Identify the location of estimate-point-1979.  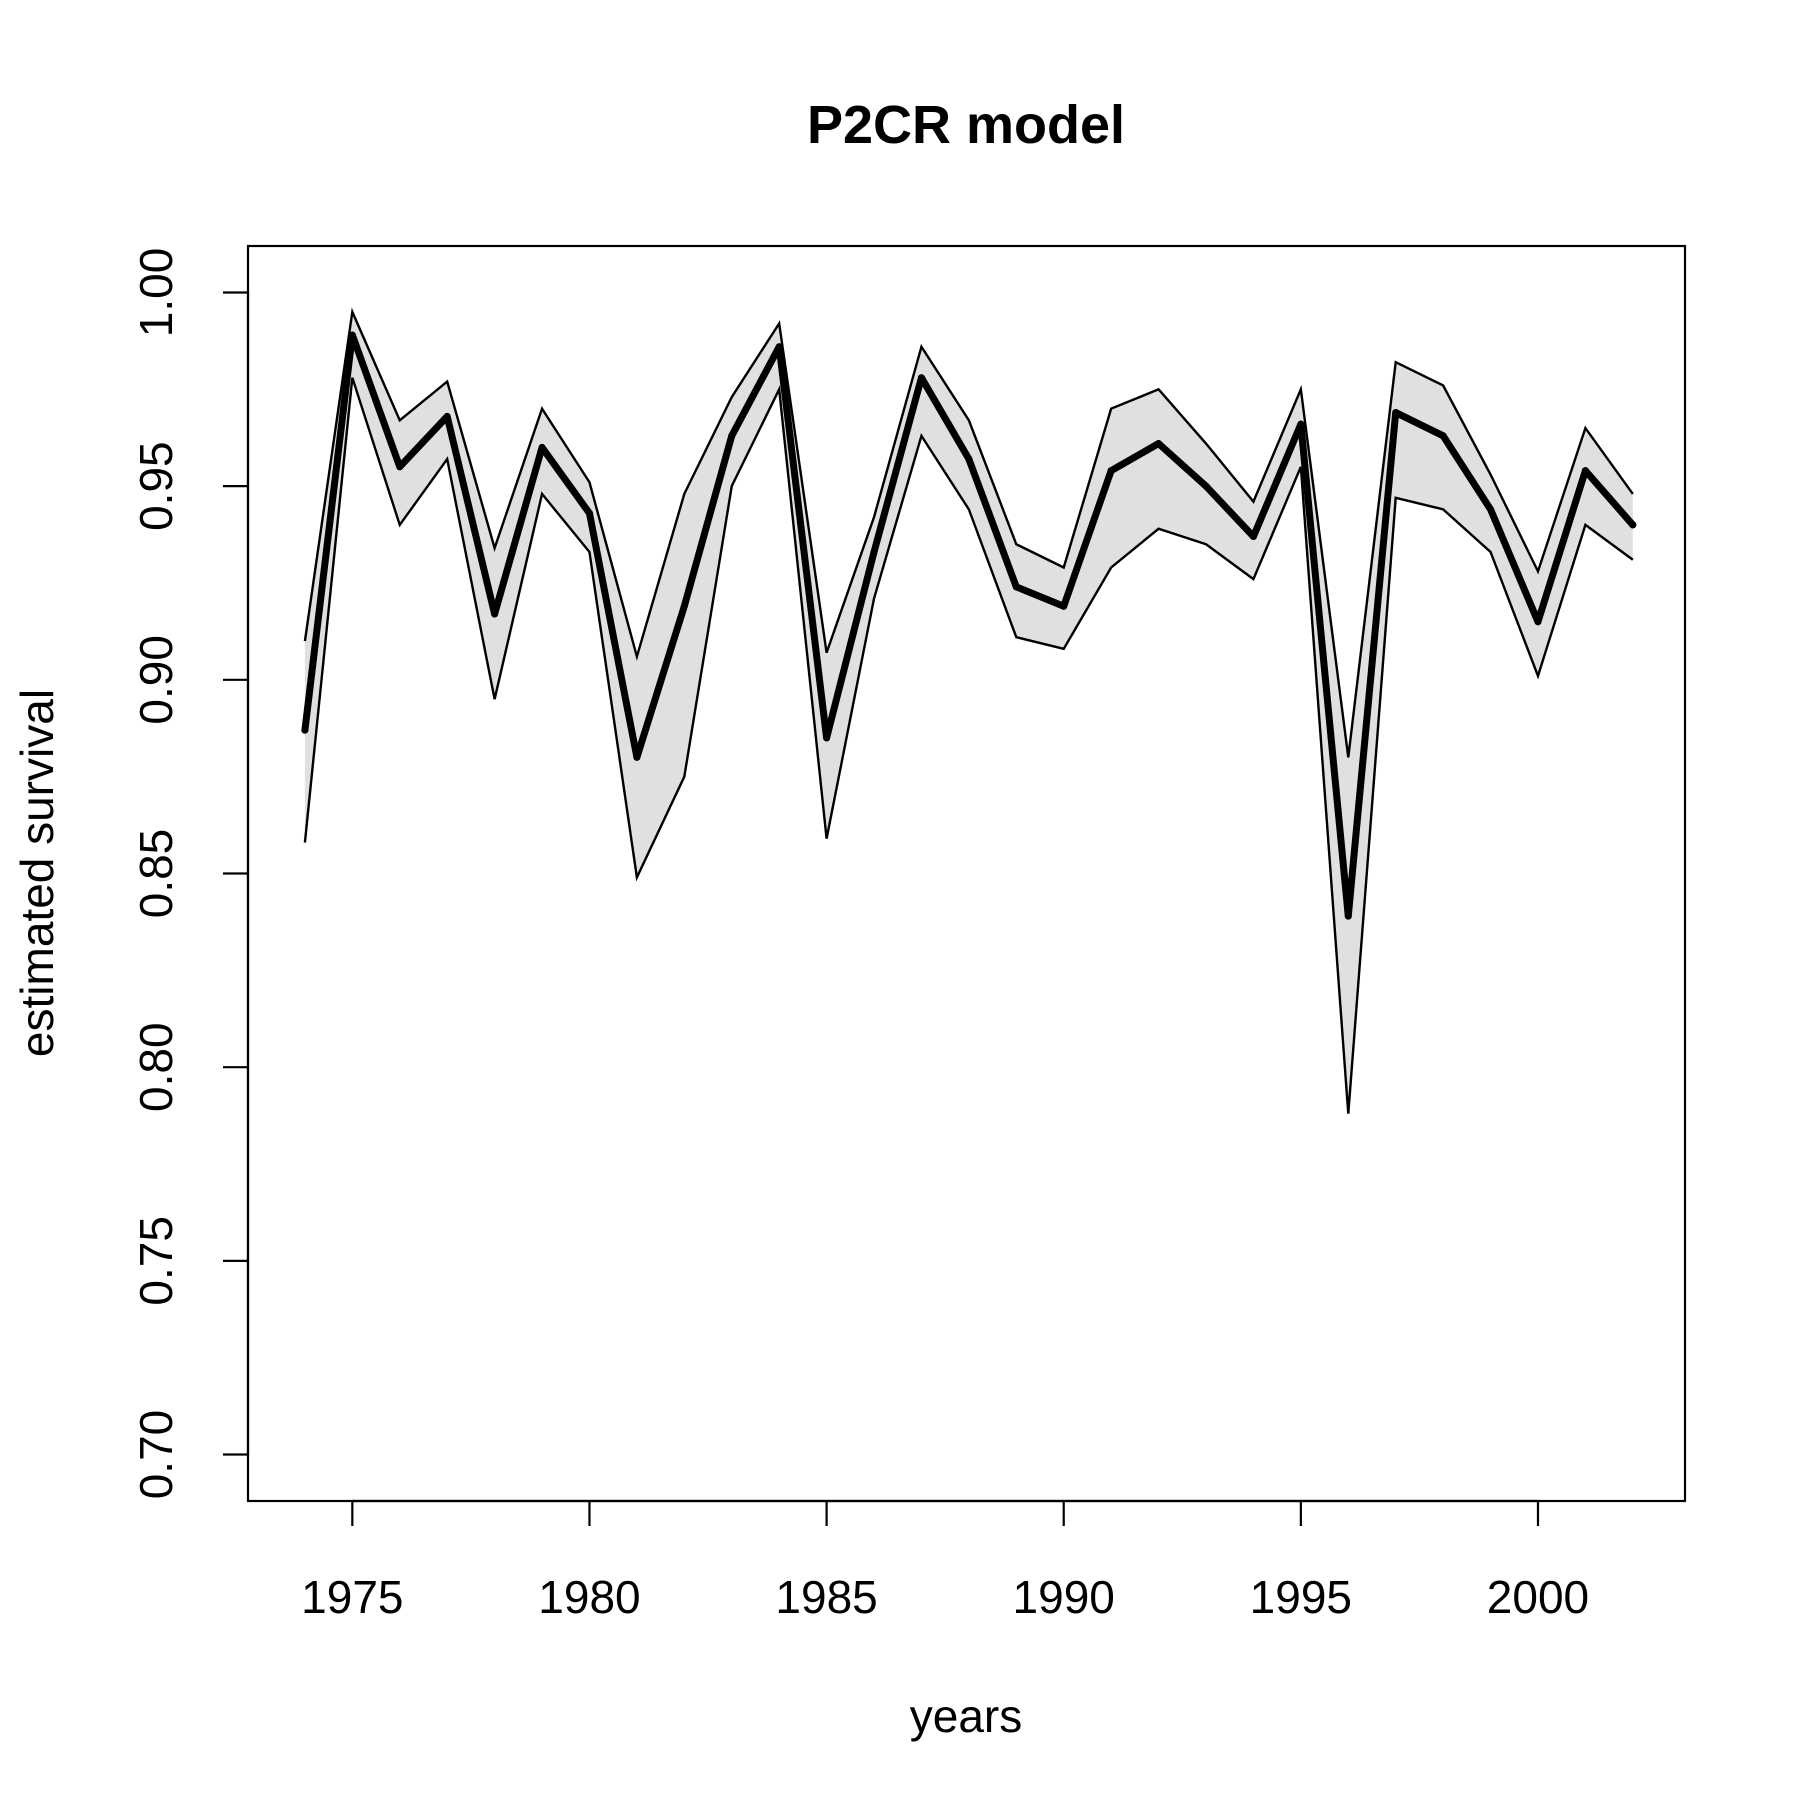
(542, 447).